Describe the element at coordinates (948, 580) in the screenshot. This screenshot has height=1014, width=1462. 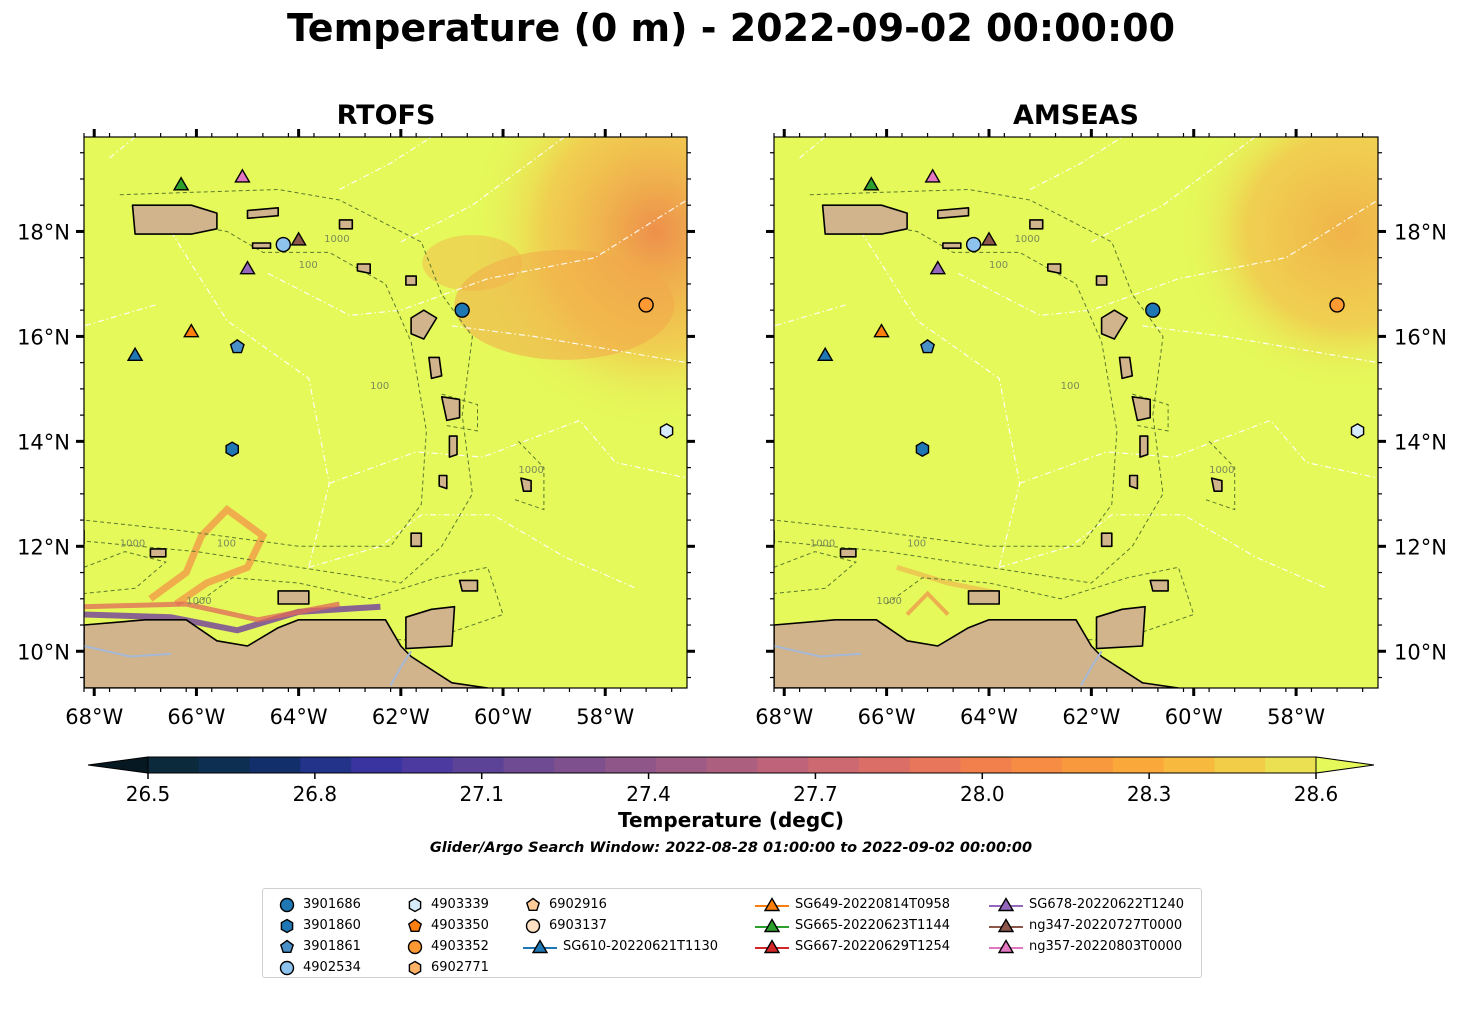
I see `warm-filament` at that location.